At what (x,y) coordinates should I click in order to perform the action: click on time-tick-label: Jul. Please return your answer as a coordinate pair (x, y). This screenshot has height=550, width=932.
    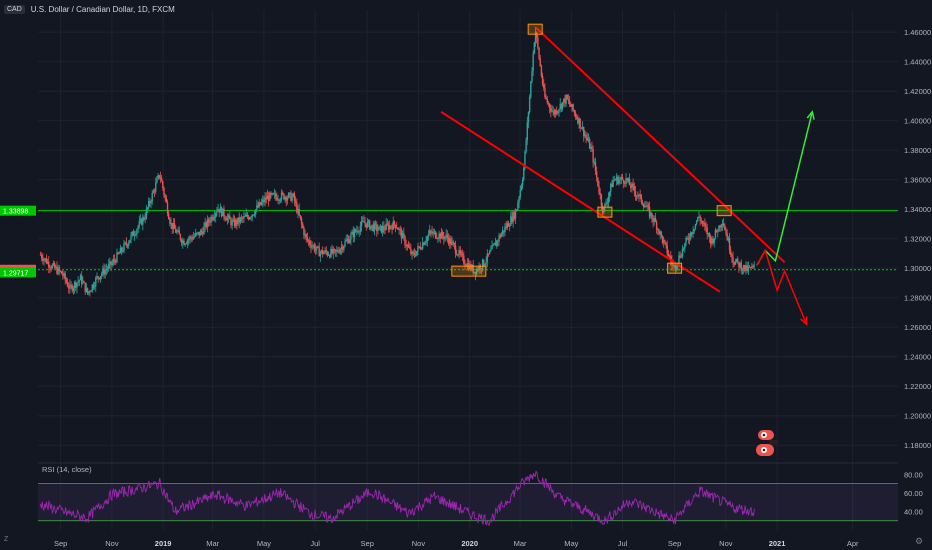
    Looking at the image, I should click on (623, 543).